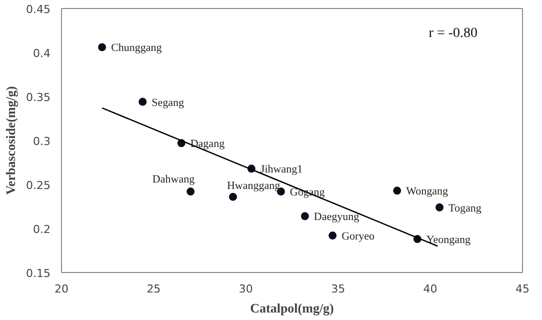  I want to click on y-tick-label: 0.3, so click(42, 141).